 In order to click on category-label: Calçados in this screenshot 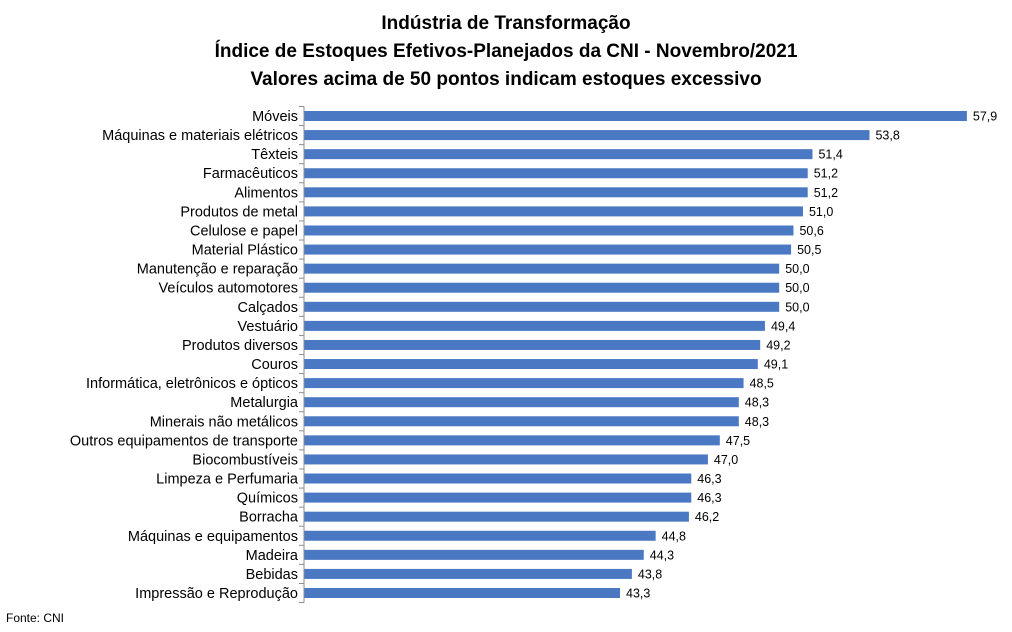, I will do `click(268, 308)`.